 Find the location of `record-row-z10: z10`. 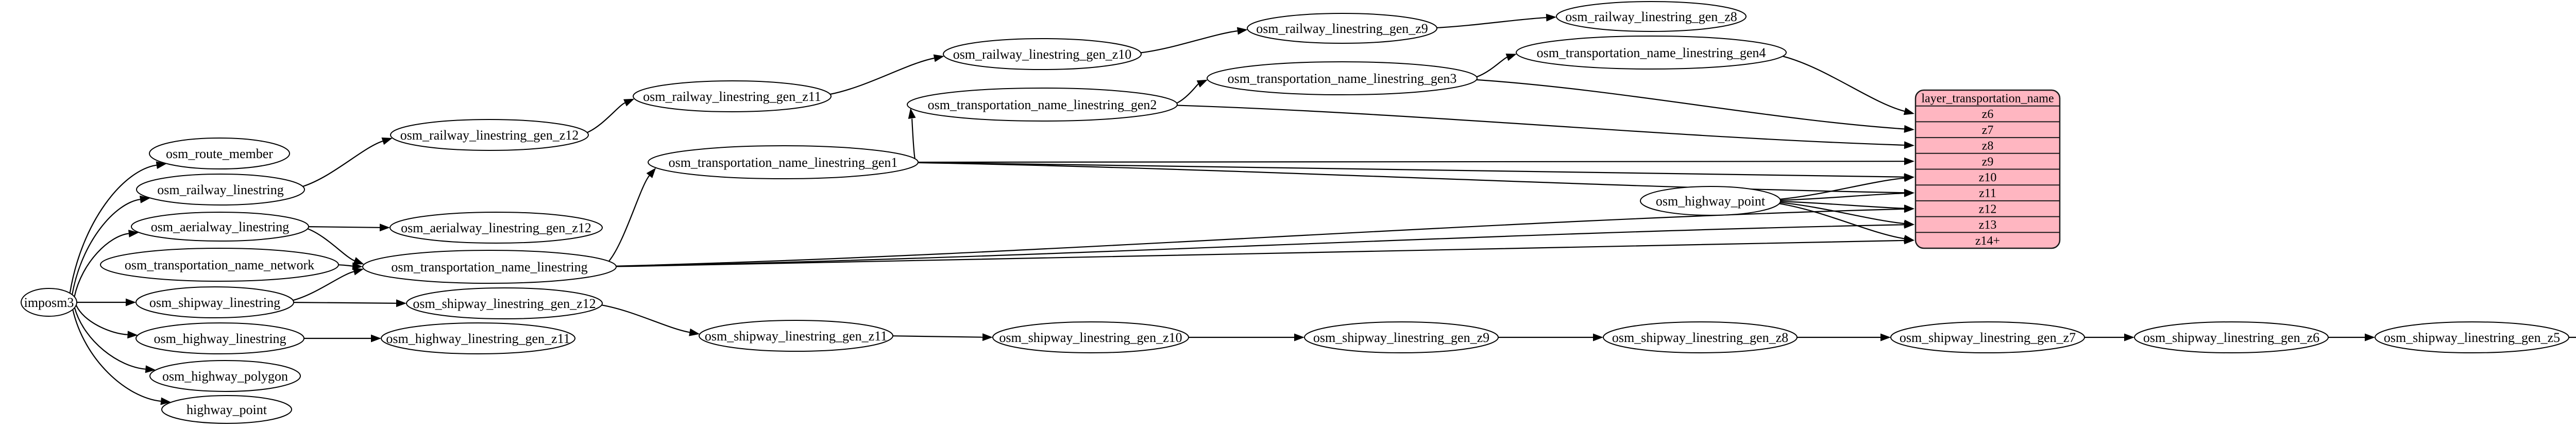

record-row-z10: z10 is located at coordinates (1988, 178).